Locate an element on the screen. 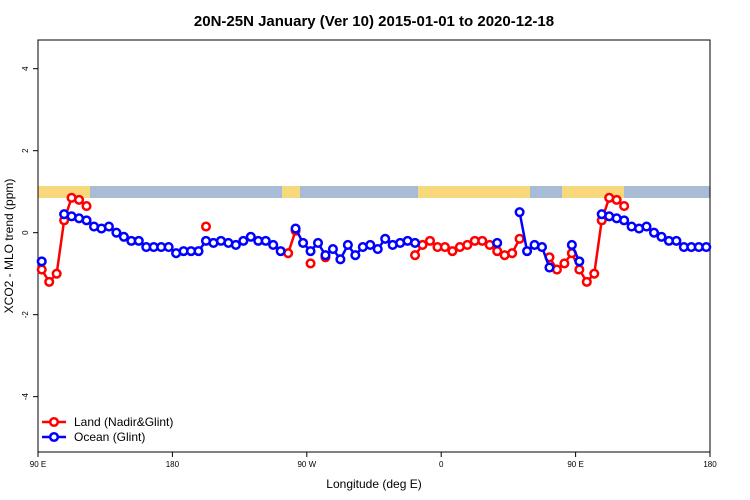  series is located at coordinates (374, 240).